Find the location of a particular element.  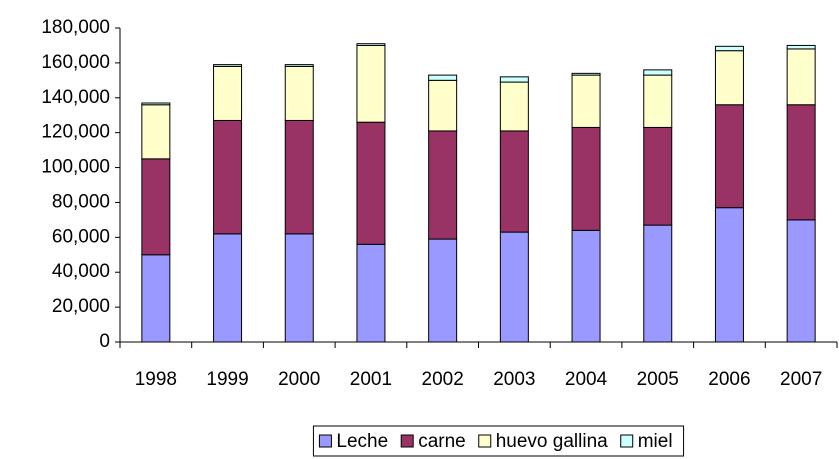

y-tick-label: 100,000 is located at coordinates (75, 167).